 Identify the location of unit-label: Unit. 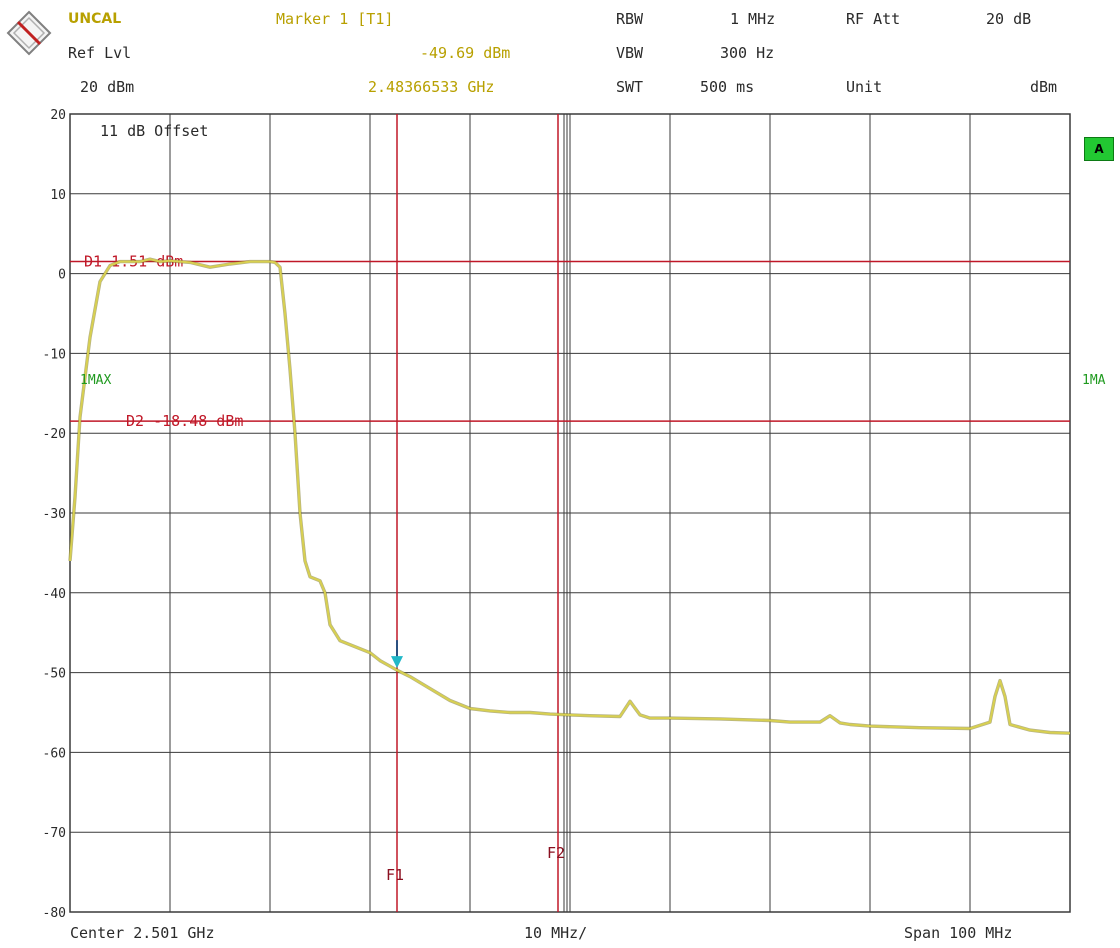
(864, 87).